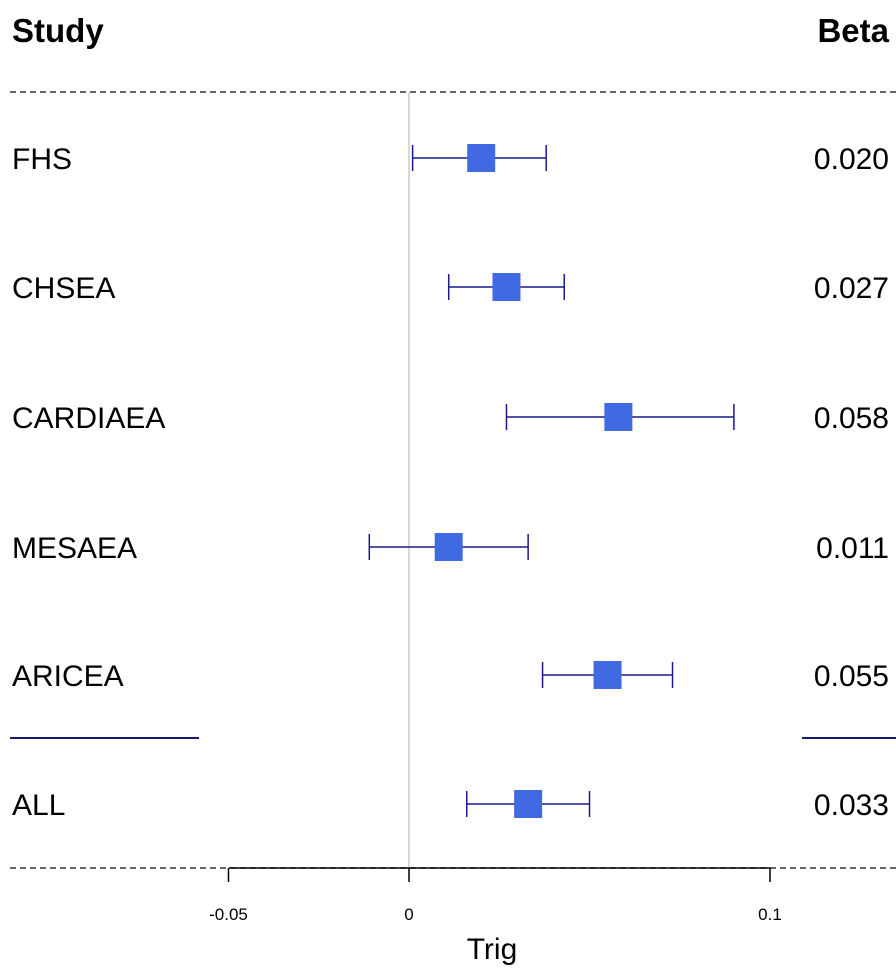 Image resolution: width=896 pixels, height=971 pixels. What do you see at coordinates (851, 288) in the screenshot?
I see `beta-value-chsea: 0.027` at bounding box center [851, 288].